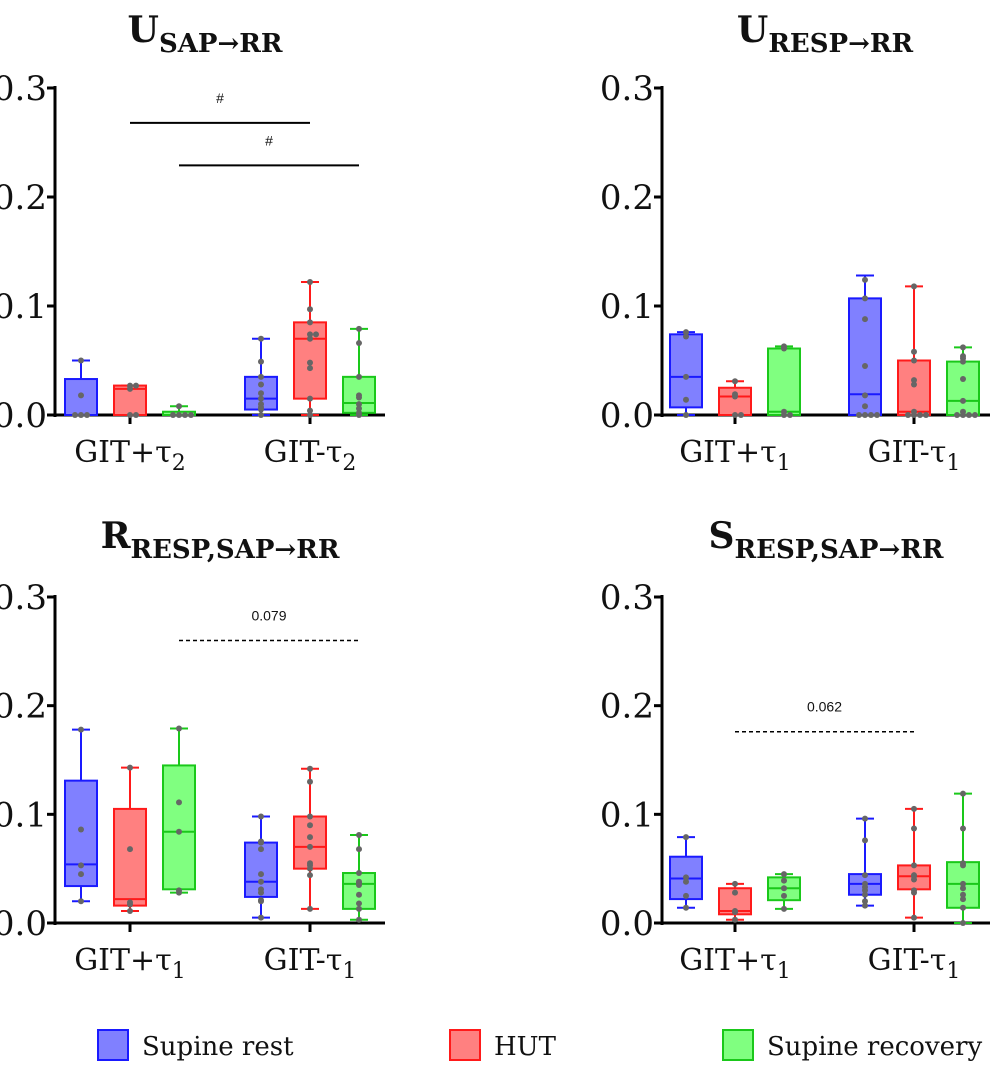 The image size is (996, 1065). I want to click on legend-swatch, so click(738, 1045).